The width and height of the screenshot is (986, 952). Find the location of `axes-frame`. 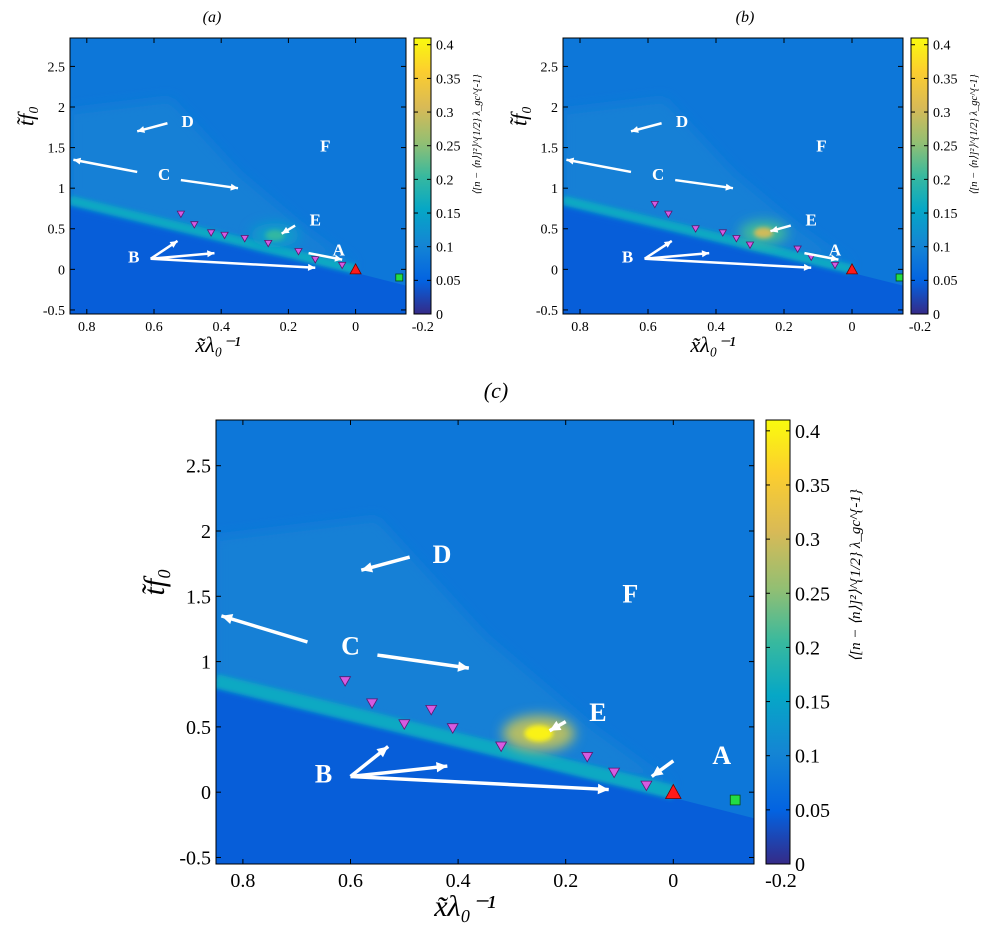

axes-frame is located at coordinates (238, 176).